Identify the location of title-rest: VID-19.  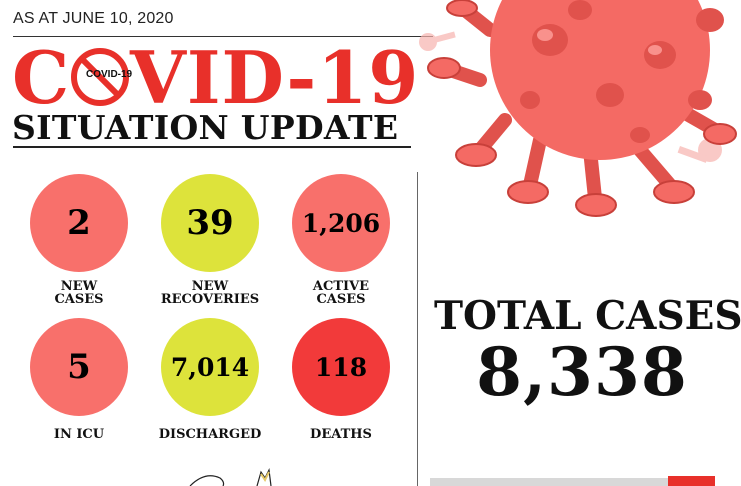
(275, 77).